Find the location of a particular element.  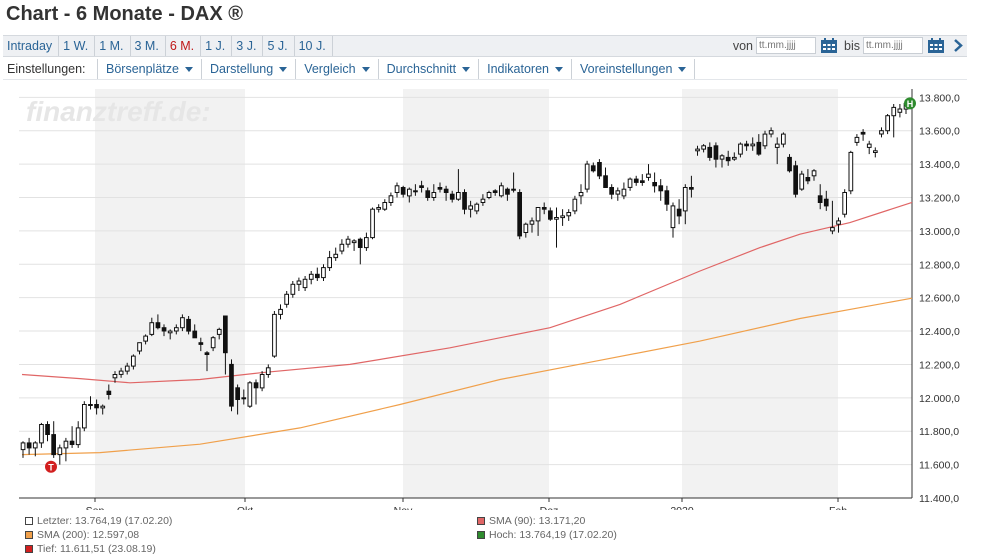

dropdown-indikatoren: Indikatoren is located at coordinates (525, 68).